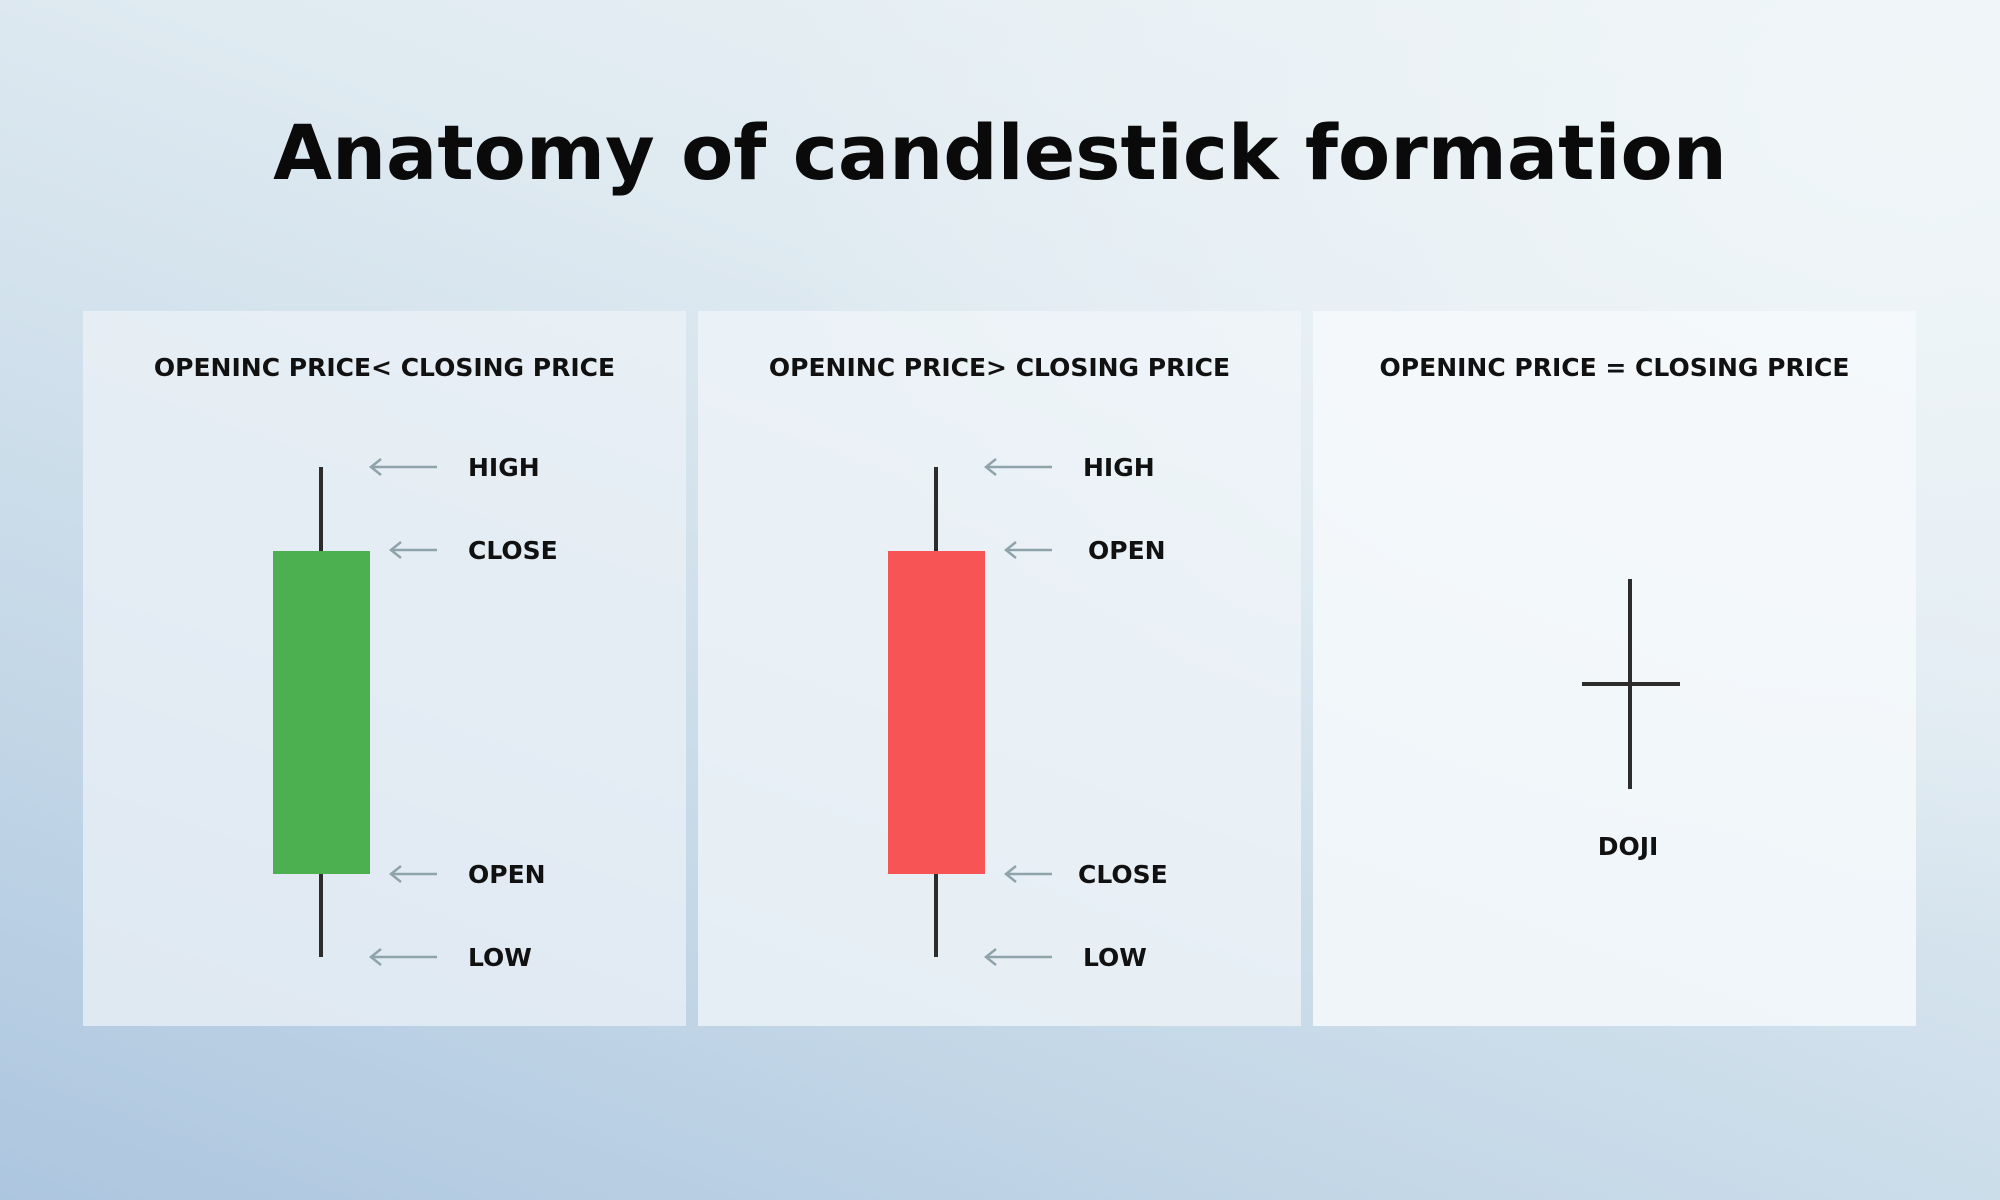 The height and width of the screenshot is (1200, 2000). What do you see at coordinates (936, 712) in the screenshot?
I see `bearish-candle-body` at bounding box center [936, 712].